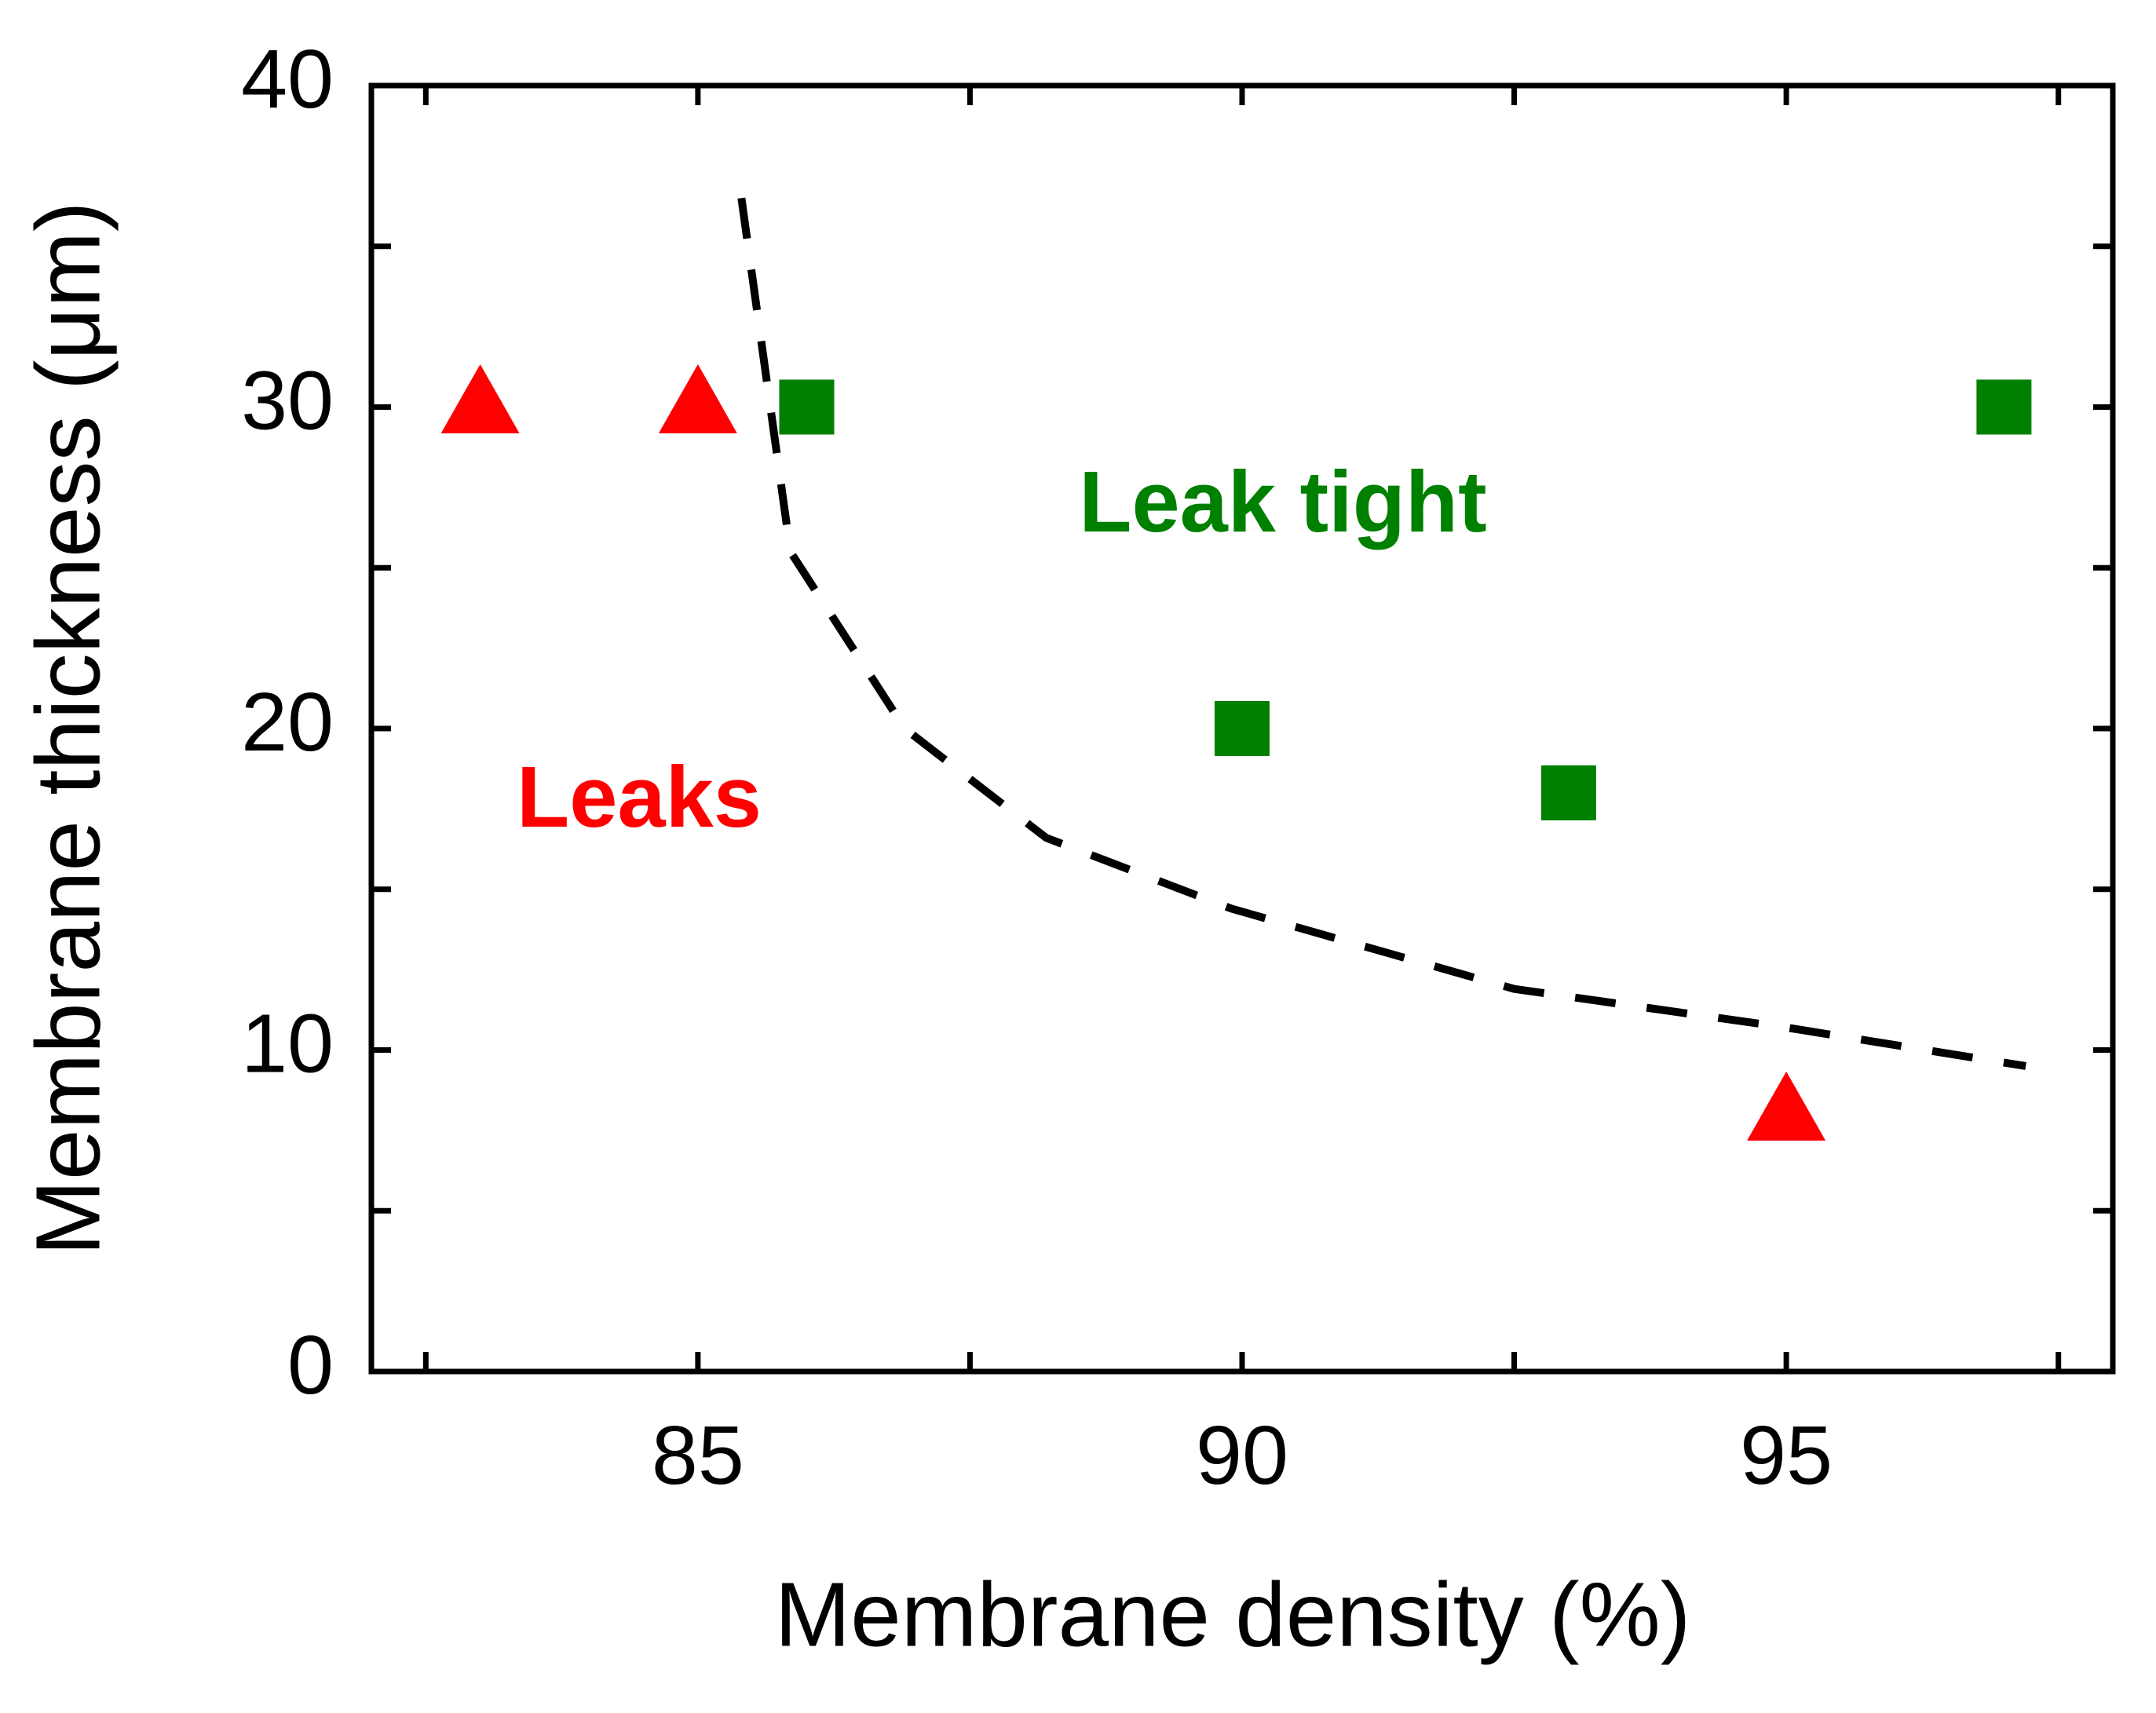 The height and width of the screenshot is (1713, 2156). Describe the element at coordinates (1786, 1455) in the screenshot. I see `x-tick-label: 95` at that location.